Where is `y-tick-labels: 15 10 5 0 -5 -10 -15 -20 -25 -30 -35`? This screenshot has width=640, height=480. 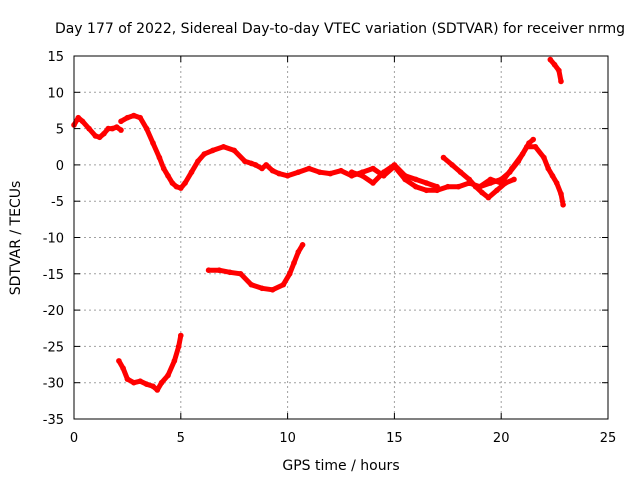
y-tick-labels: 15 10 5 0 -5 -10 -15 -20 -25 -30 -35 is located at coordinates (53, 239).